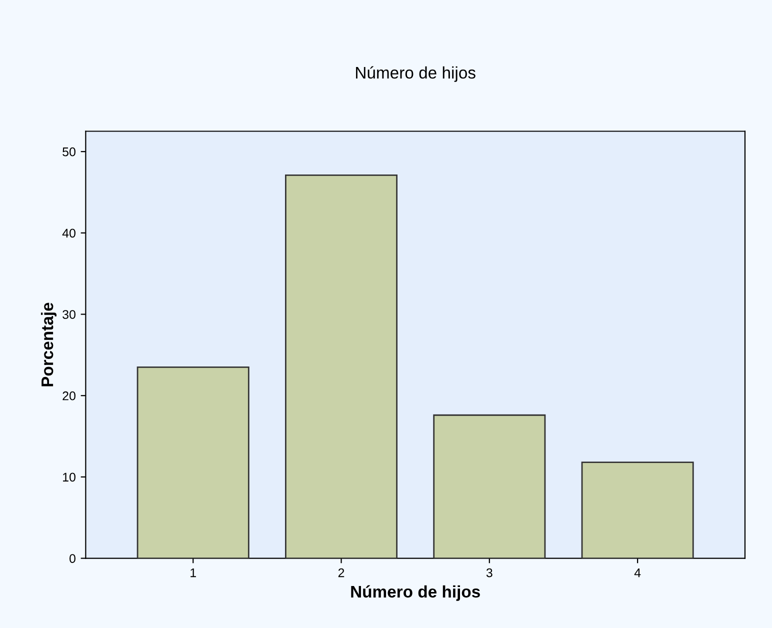  What do you see at coordinates (193, 573) in the screenshot?
I see `x-tick-label: 1` at bounding box center [193, 573].